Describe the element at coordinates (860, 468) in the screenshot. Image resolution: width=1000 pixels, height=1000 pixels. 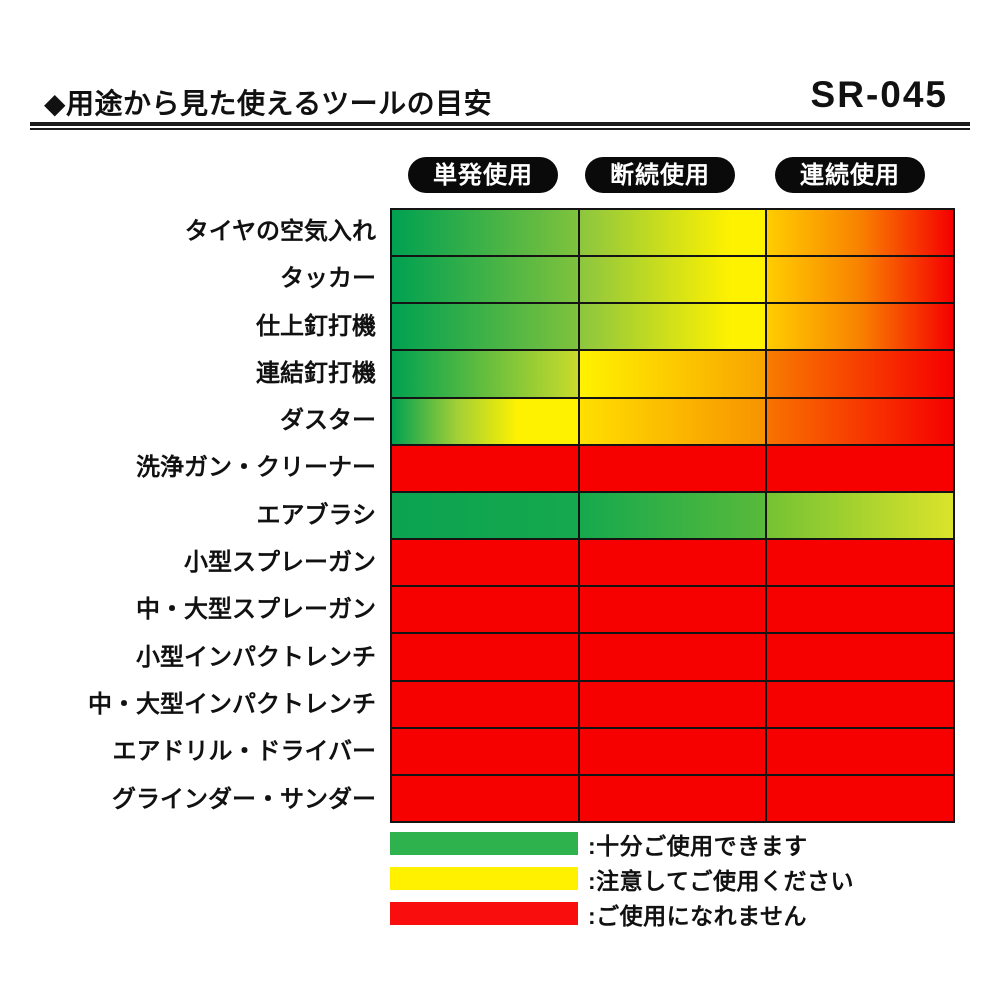
I see `heatmap-cell-r5-c2` at that location.